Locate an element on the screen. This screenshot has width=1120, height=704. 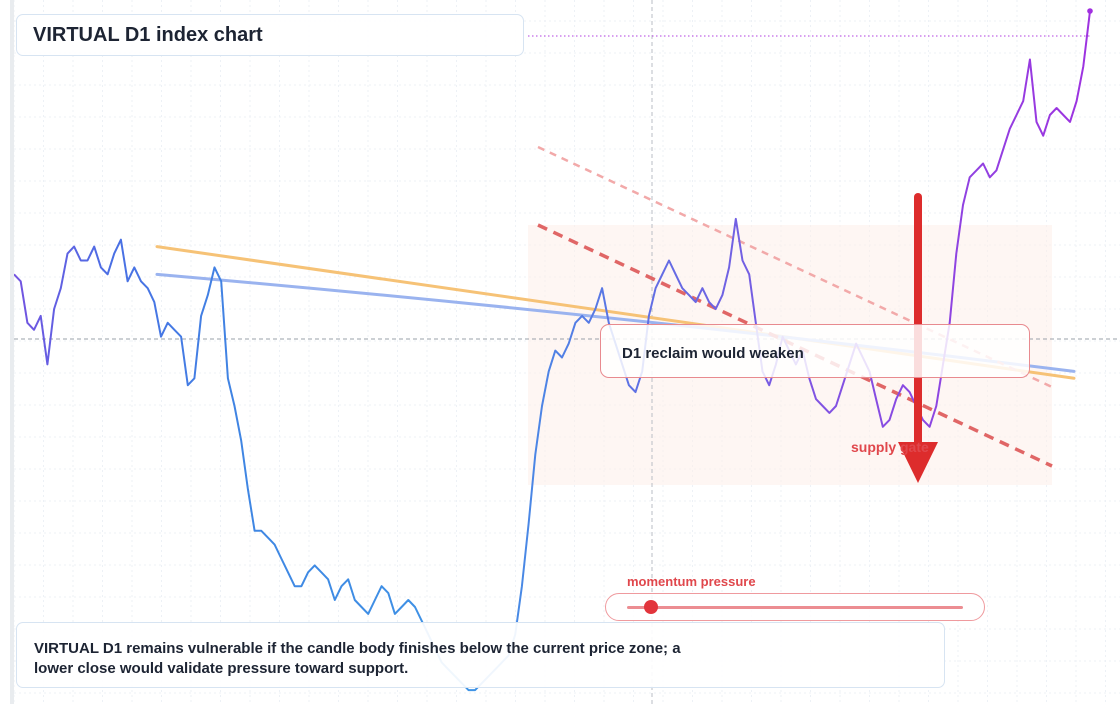
momentum-knob is located at coordinates (650, 607).